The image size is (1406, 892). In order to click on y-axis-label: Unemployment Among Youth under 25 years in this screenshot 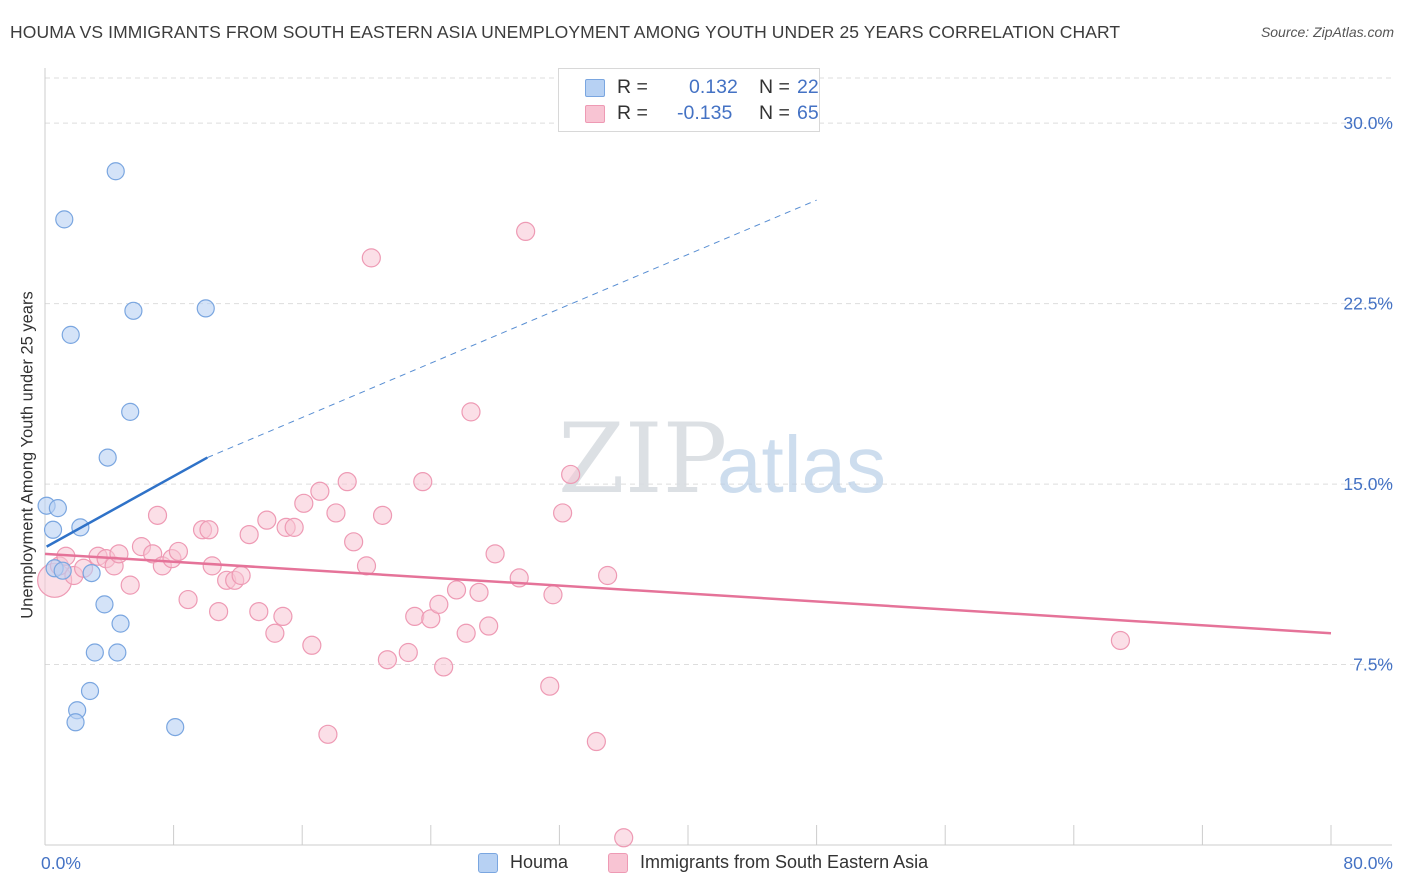, I will do `click(27, 455)`.